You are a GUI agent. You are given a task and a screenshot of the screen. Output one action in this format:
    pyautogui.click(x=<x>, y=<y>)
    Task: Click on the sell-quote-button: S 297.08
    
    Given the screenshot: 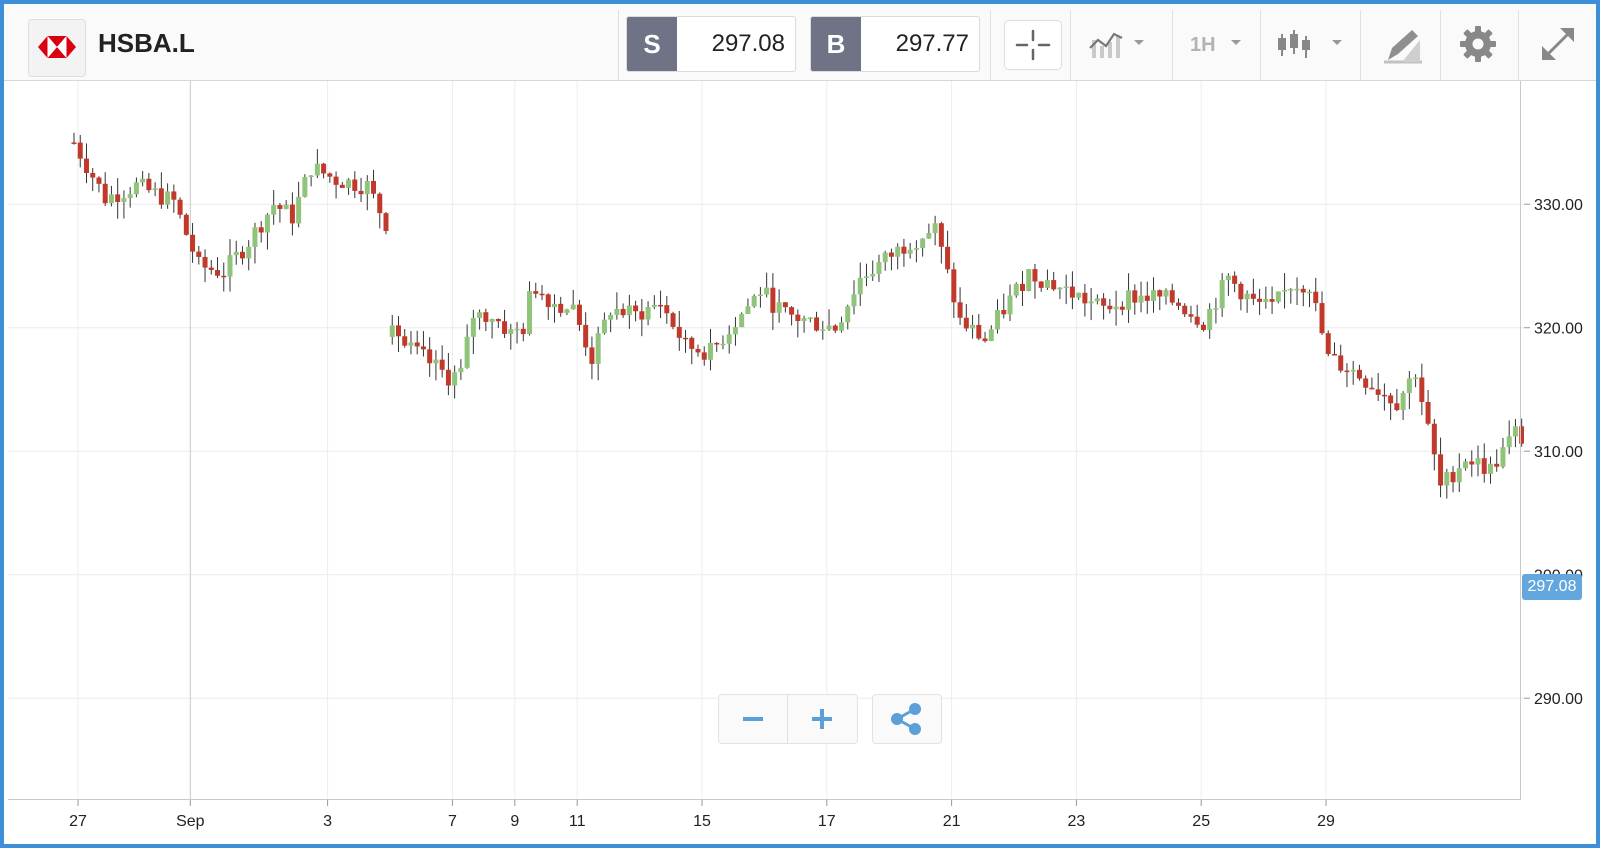 What is the action you would take?
    pyautogui.click(x=711, y=44)
    